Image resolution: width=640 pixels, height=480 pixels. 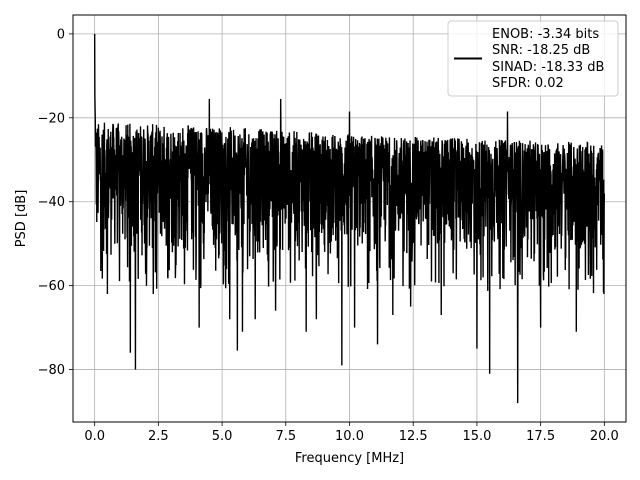 I want to click on y-tick-label: −60, so click(x=51, y=286).